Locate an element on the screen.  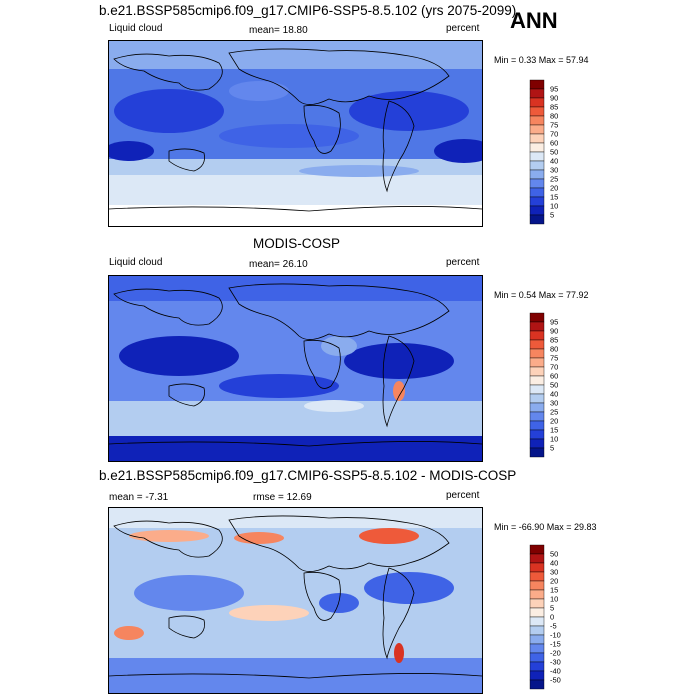
panel1-minmax: Min = 0.33 Max = 57.94 is located at coordinates (541, 60).